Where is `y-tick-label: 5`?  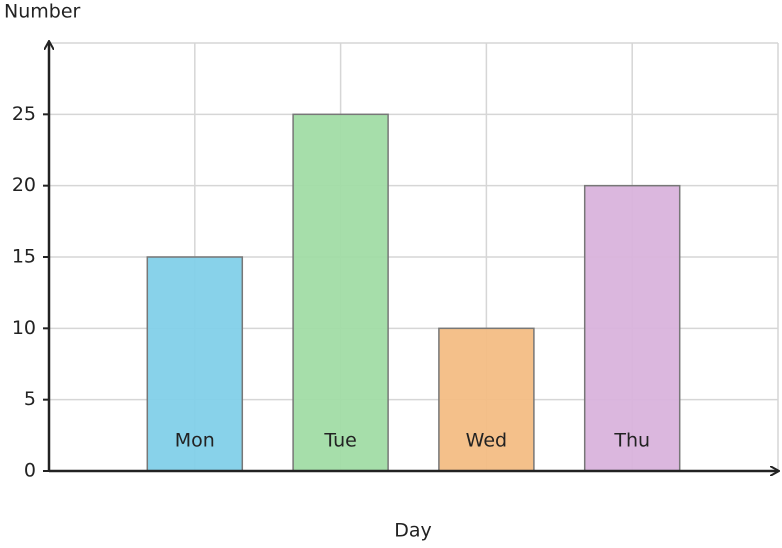 y-tick-label: 5 is located at coordinates (30, 399).